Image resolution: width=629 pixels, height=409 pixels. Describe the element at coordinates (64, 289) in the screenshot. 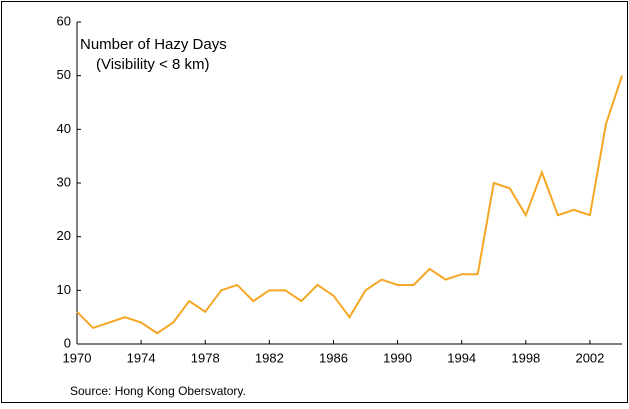

I see `y-tick-label: 10` at that location.